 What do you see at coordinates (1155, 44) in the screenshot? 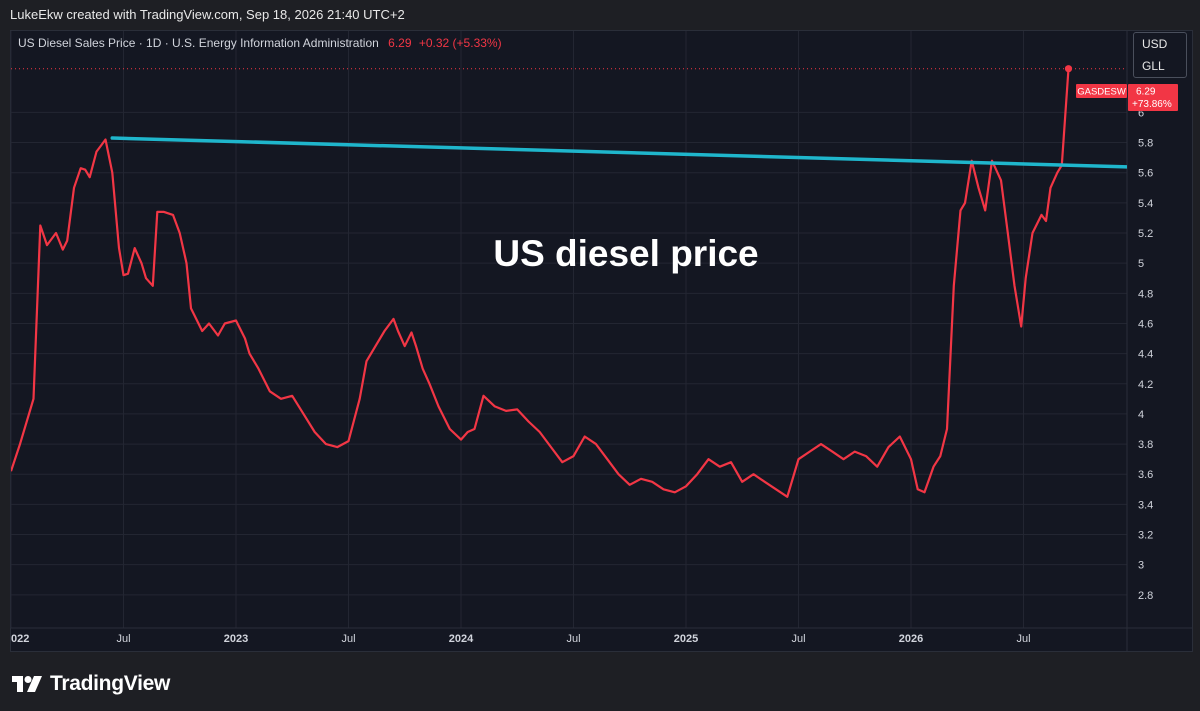
I see `currency-unit: USD` at bounding box center [1155, 44].